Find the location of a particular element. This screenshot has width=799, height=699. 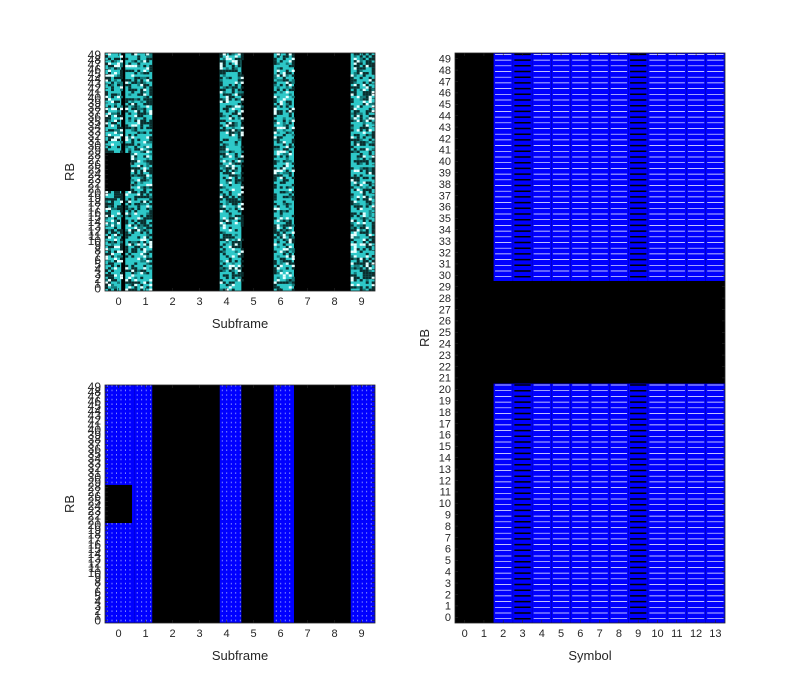

x-tick-label: 3 is located at coordinates (522, 634).